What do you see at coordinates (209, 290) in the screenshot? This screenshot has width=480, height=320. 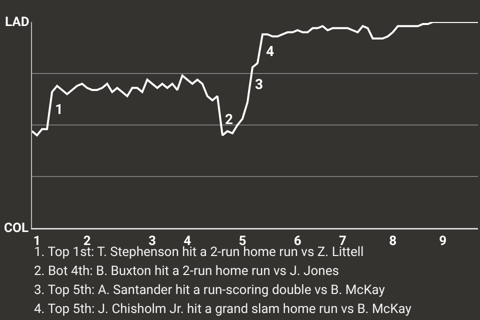 I see `text: 3. Top 5th: A. Santander hit a run-scoring double vs B. McKay` at bounding box center [209, 290].